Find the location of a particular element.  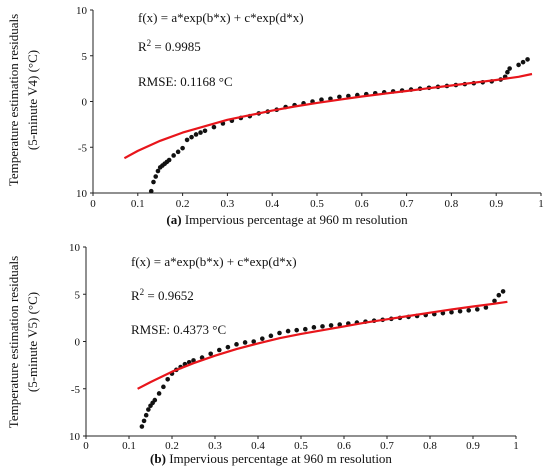

x-tick-label: 0.7 is located at coordinates (387, 446).